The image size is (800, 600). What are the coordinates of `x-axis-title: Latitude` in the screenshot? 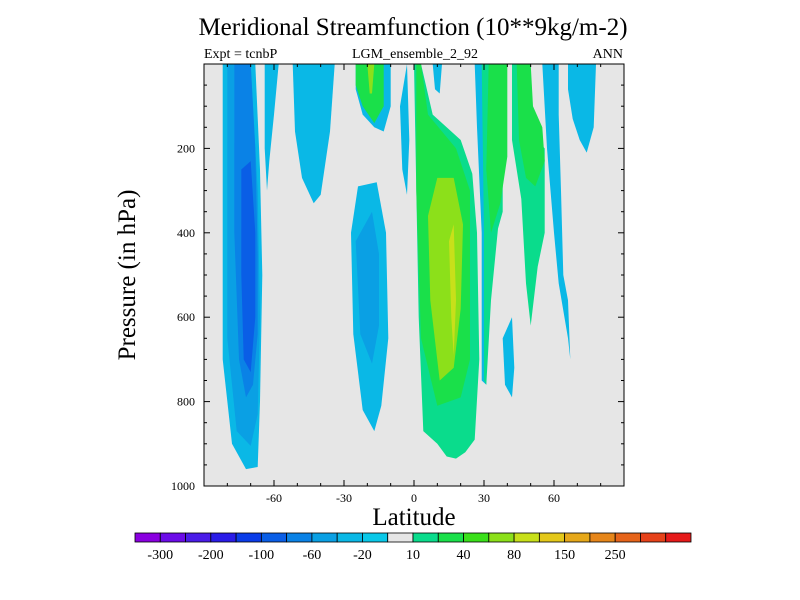 It's located at (413, 517).